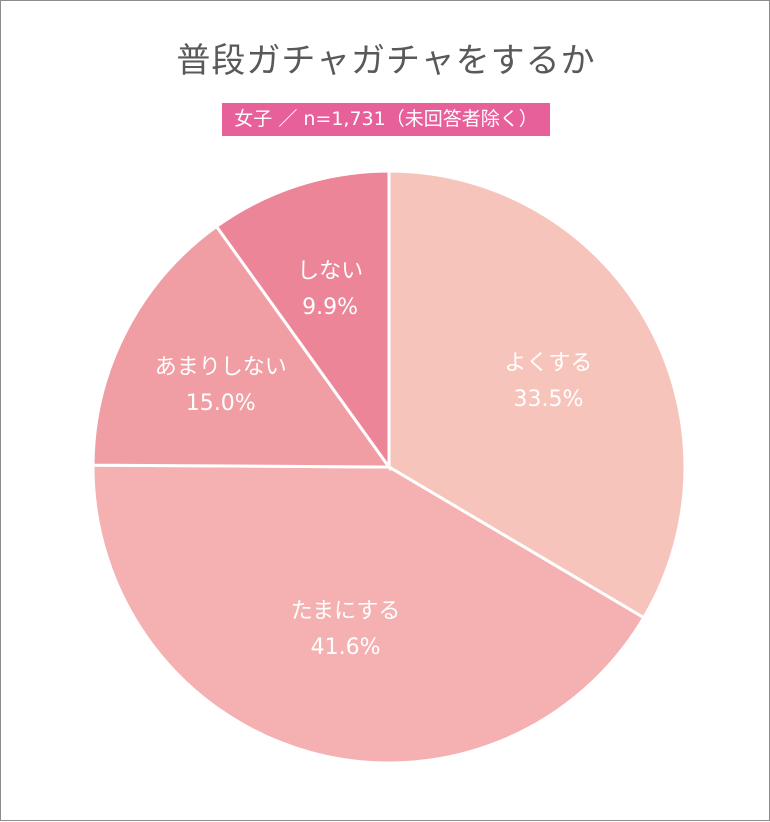 The image size is (770, 822). What do you see at coordinates (548, 399) in the screenshot?
I see `slice-value-1: 33.5%` at bounding box center [548, 399].